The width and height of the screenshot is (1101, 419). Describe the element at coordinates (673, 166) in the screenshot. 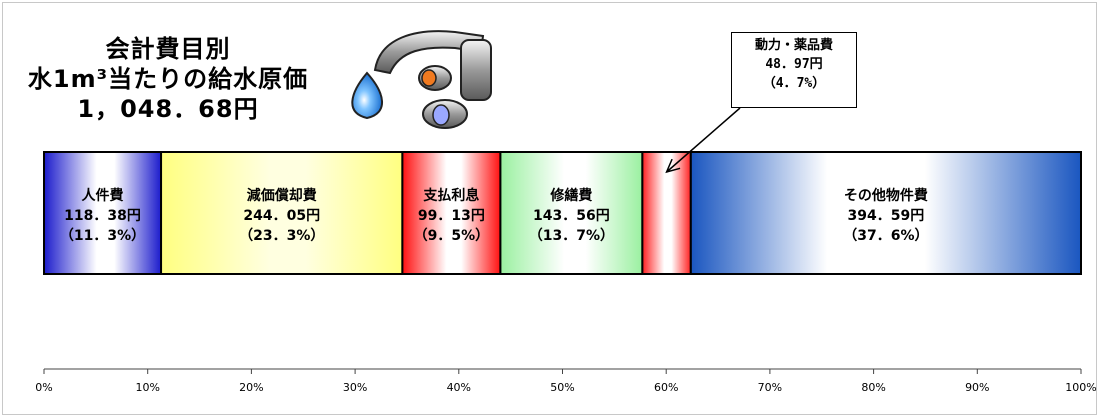

I see `callout-arrowhead` at that location.